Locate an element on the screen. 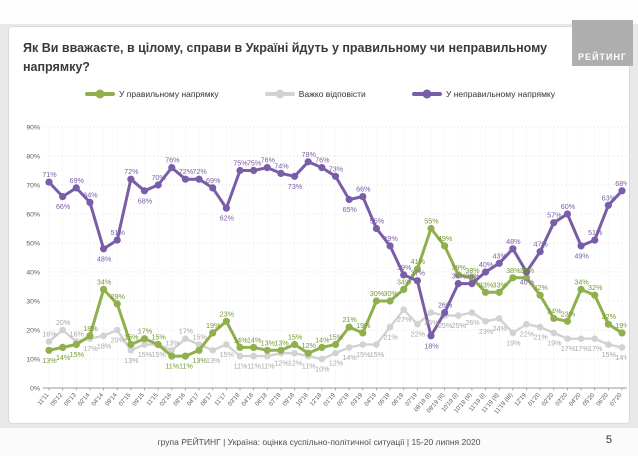  x-tick-label: 04'17 is located at coordinates (193, 399).